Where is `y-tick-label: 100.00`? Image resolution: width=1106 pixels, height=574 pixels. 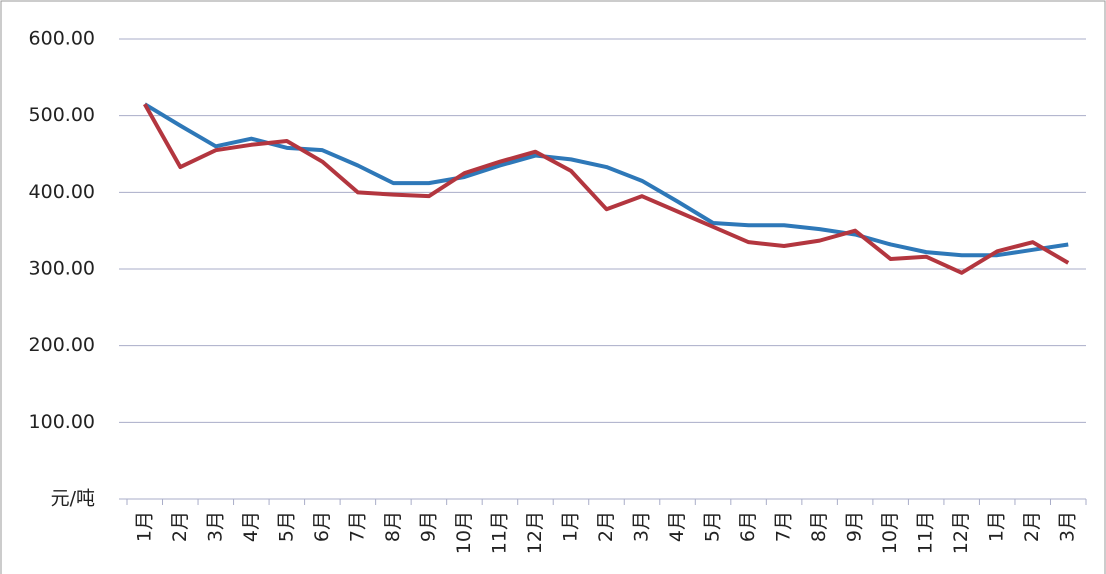
y-tick-label: 100.00 is located at coordinates (62, 422).